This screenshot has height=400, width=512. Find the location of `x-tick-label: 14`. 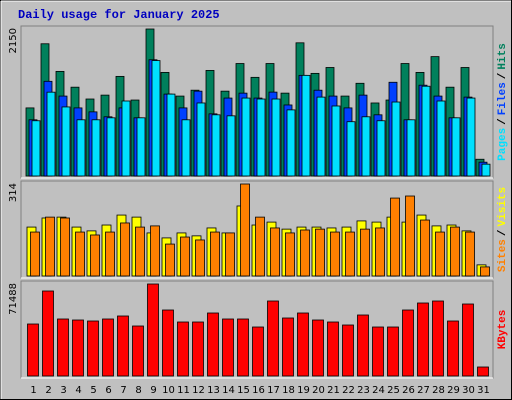

x-tick-label: 14 is located at coordinates (228, 390).